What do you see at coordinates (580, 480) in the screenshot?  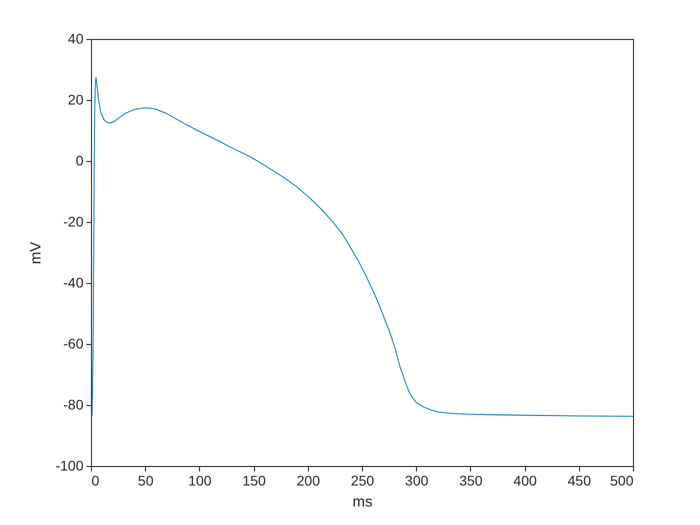 I see `x-tick-label: 450` at bounding box center [580, 480].